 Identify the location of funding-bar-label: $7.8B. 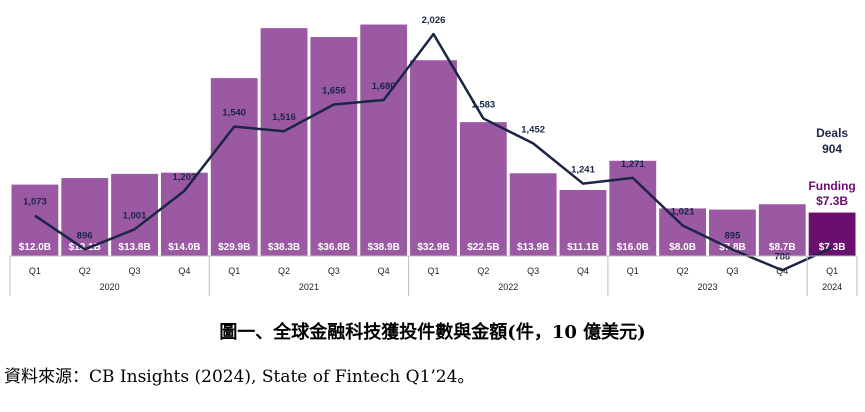
(732, 247).